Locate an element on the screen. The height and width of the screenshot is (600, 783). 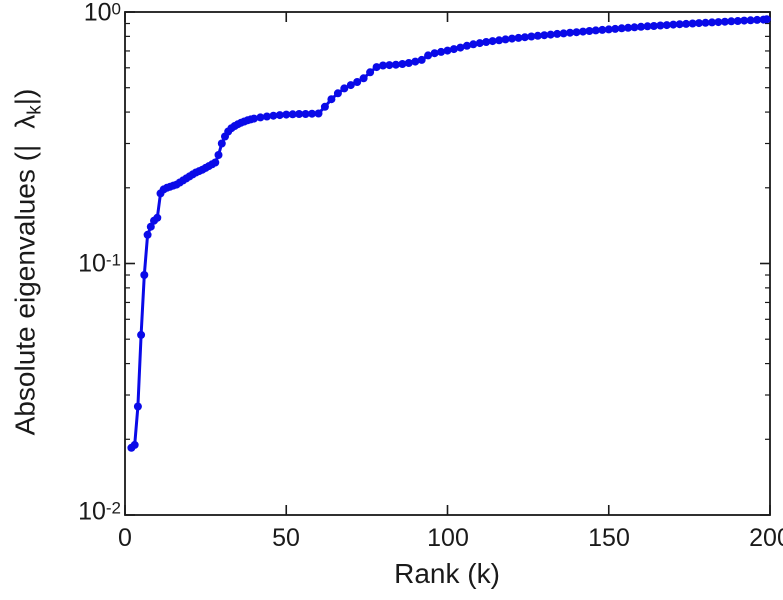
x-tick-label-100: 100 is located at coordinates (448, 538).